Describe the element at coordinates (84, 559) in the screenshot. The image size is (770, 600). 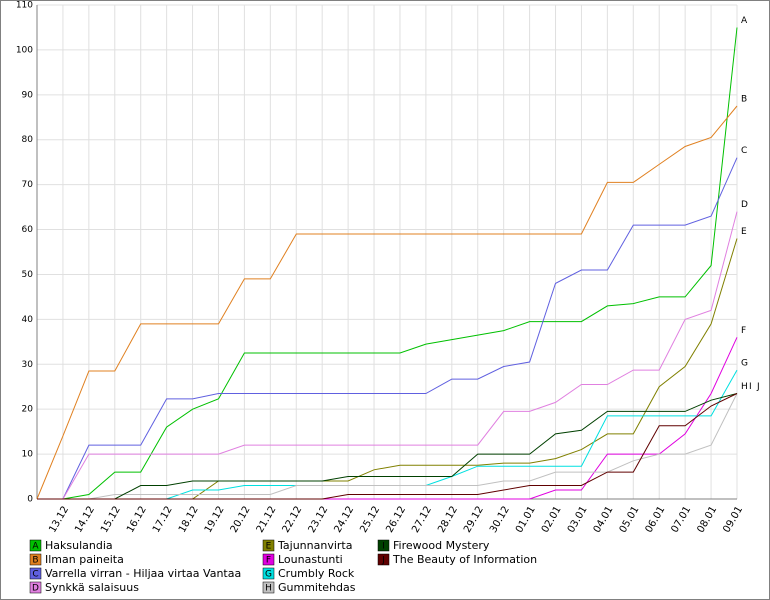
I see `legend-label: Ilman paineita` at that location.